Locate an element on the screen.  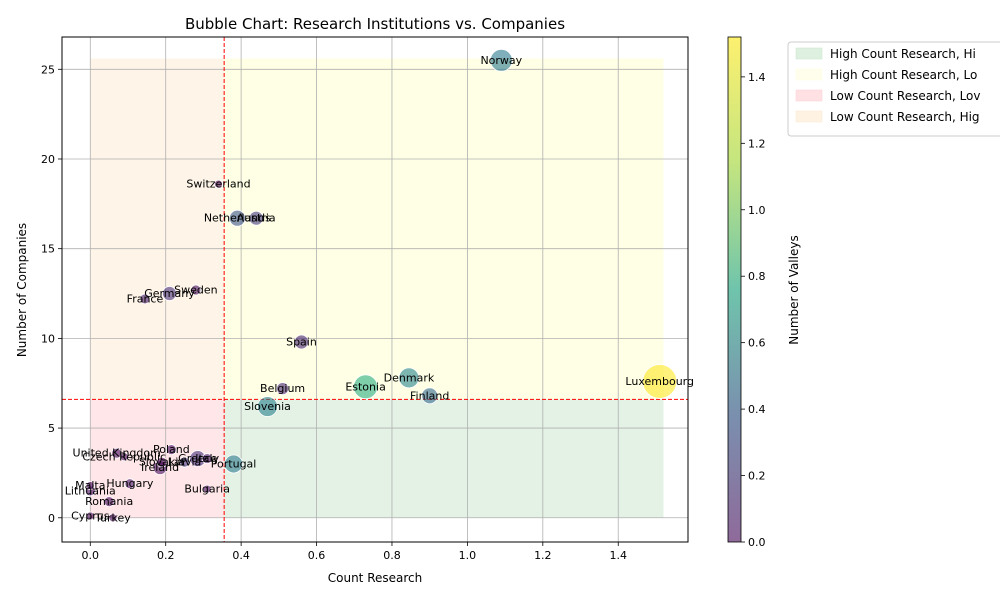
point-label-poland: Poland is located at coordinates (171, 449).